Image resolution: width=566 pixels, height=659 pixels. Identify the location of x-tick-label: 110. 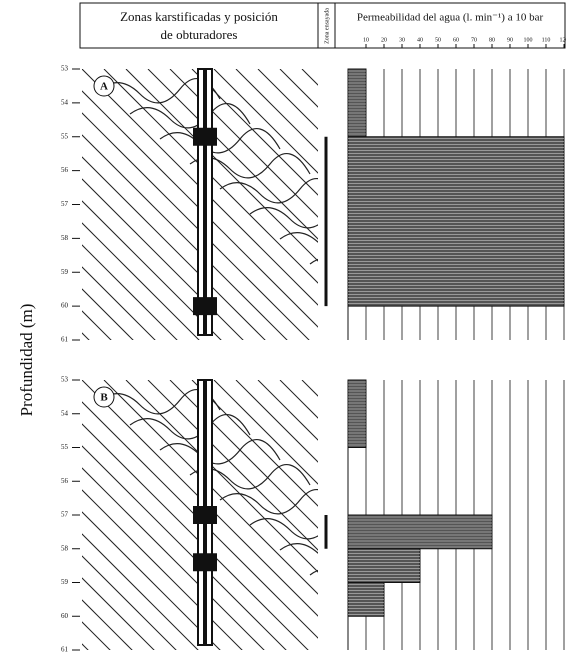
(546, 40).